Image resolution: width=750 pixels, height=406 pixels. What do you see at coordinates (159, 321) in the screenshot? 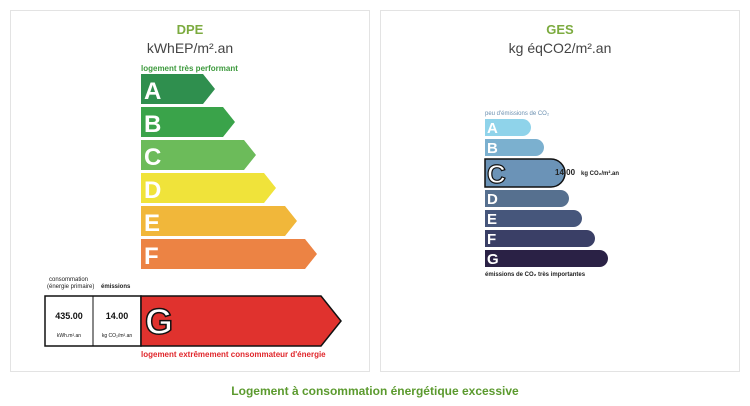
I see `dpe-active-letter: G` at bounding box center [159, 321].